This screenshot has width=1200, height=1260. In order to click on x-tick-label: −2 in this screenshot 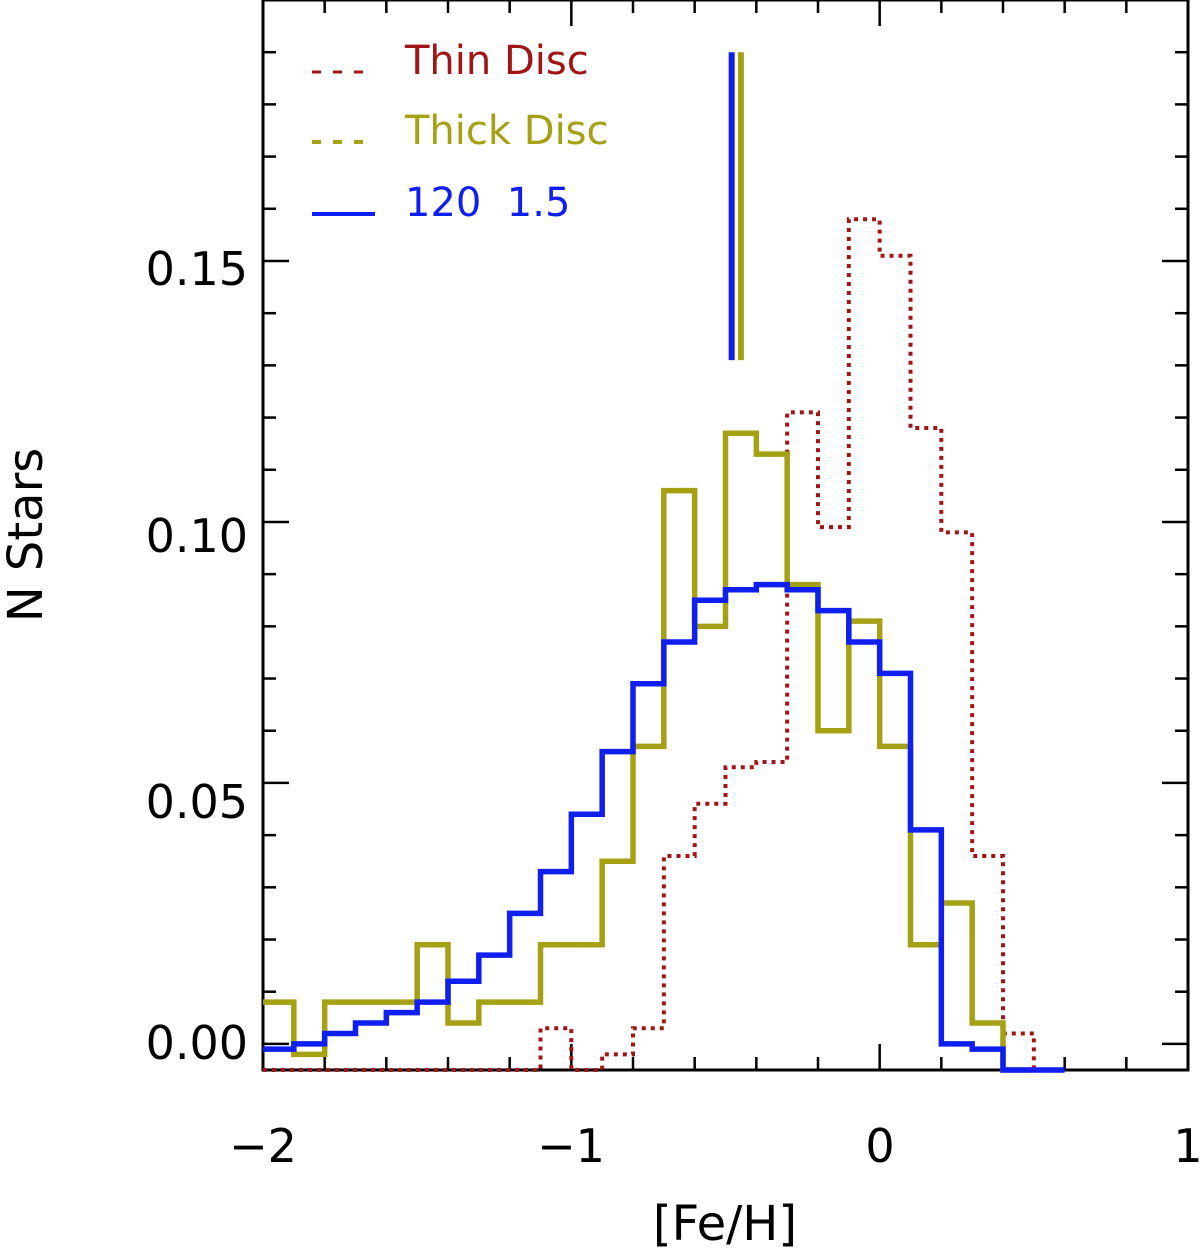, I will do `click(263, 1146)`.